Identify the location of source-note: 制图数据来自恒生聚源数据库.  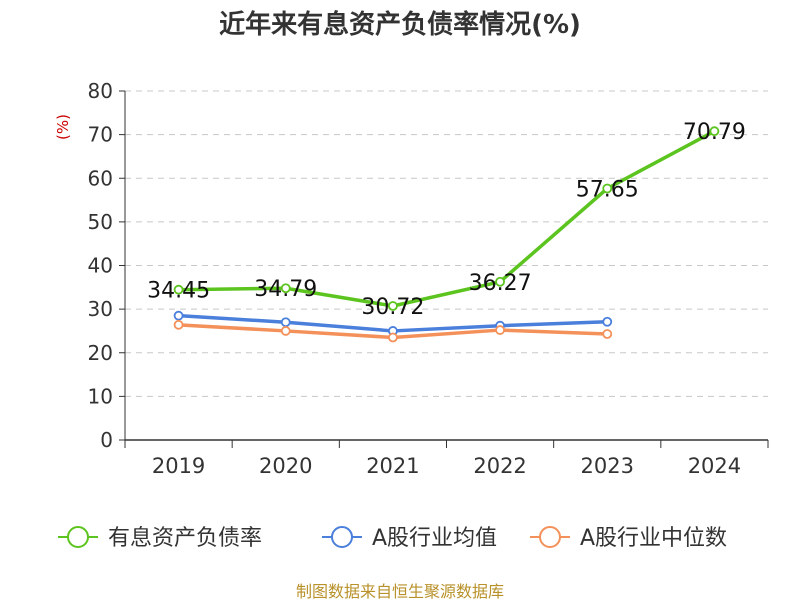
(399, 591).